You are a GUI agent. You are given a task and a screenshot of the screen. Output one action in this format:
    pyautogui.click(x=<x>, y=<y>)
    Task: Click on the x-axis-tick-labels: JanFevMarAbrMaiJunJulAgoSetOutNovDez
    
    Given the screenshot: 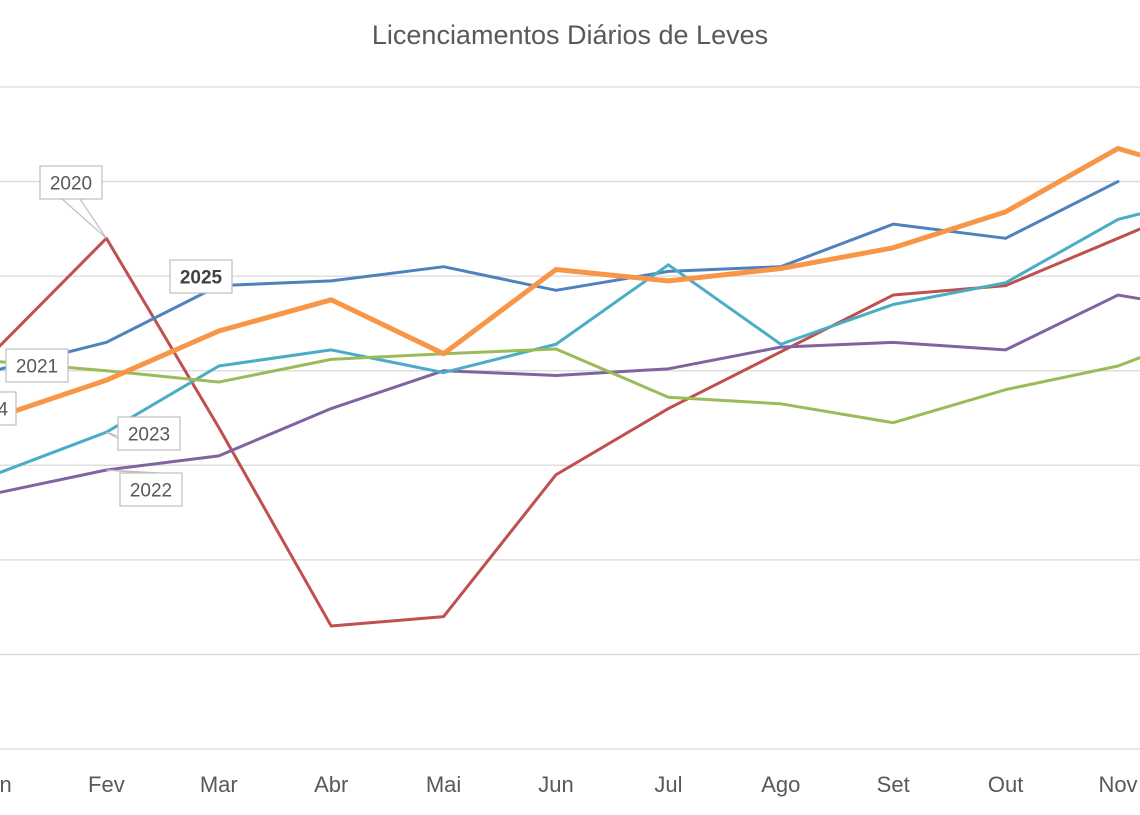 What is the action you would take?
    pyautogui.click(x=569, y=784)
    